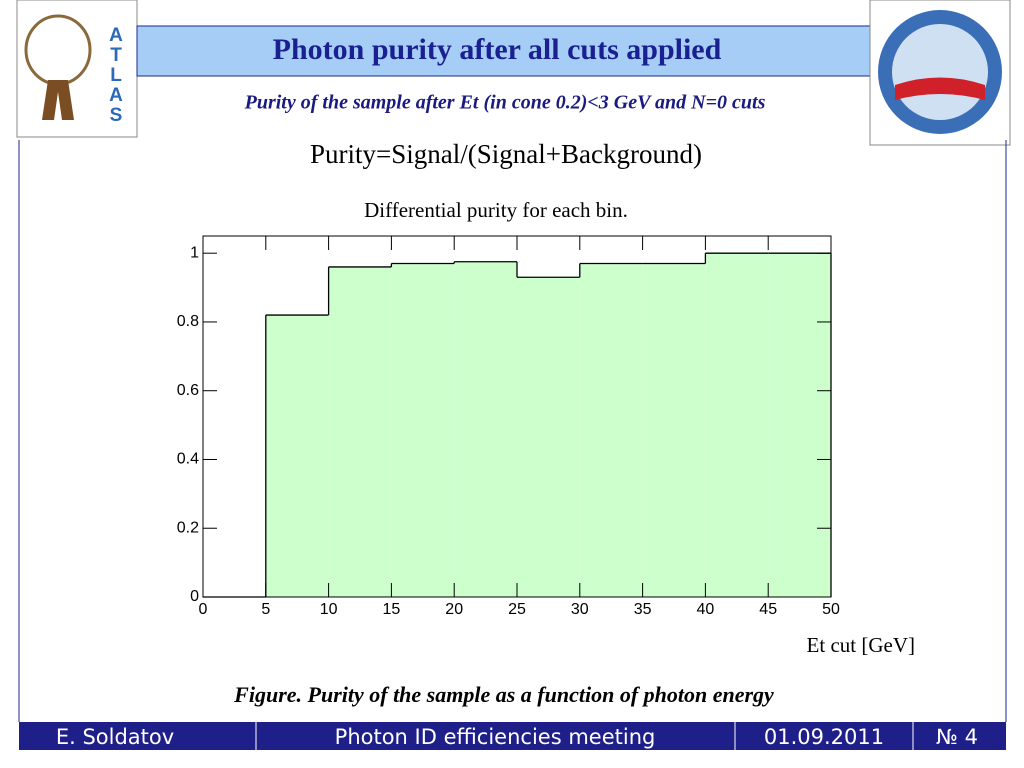  Describe the element at coordinates (506, 154) in the screenshot. I see `formula: Purity=Signal/(Signal+Background)` at that location.